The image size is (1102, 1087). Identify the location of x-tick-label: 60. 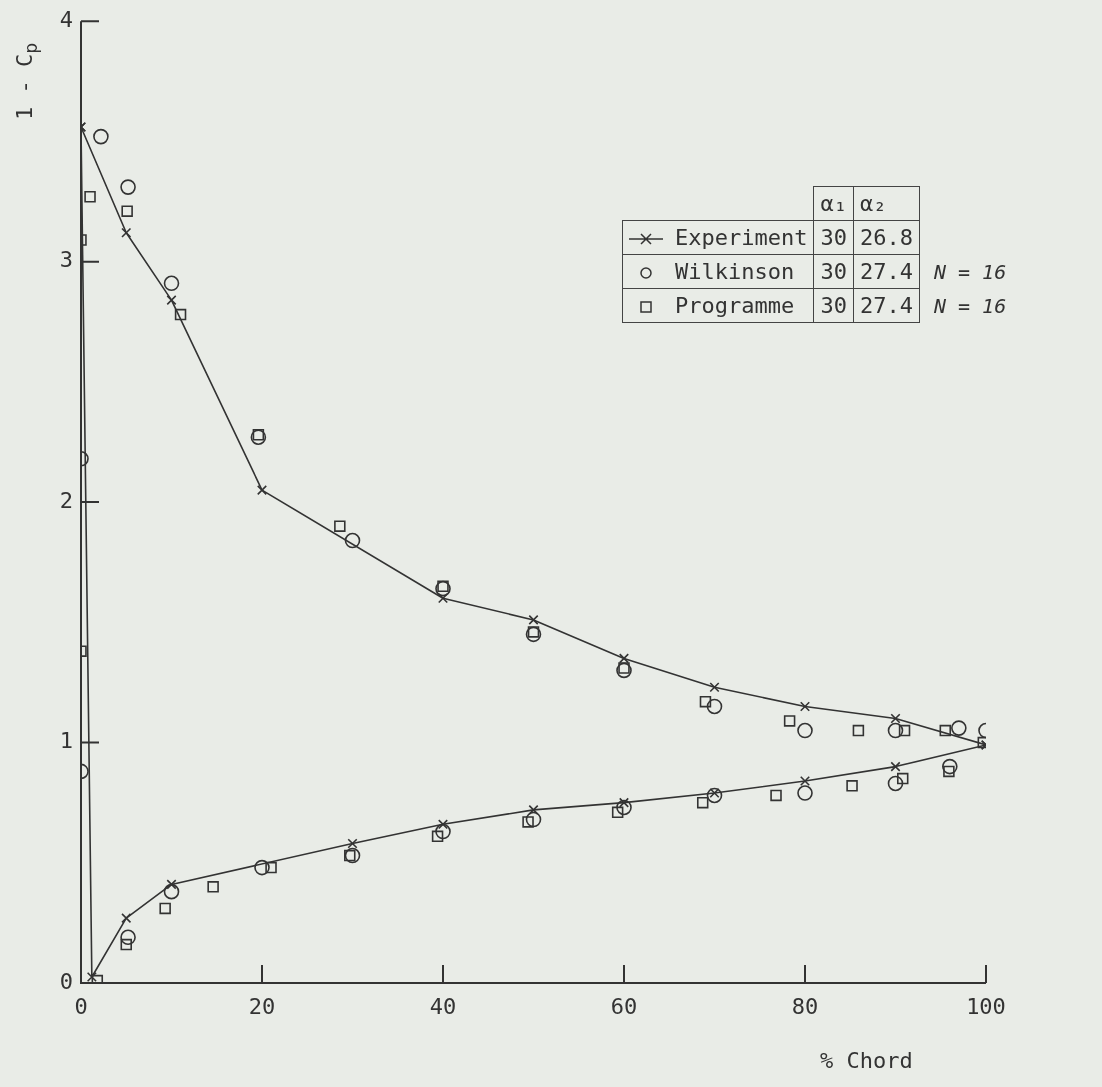
(624, 1006).